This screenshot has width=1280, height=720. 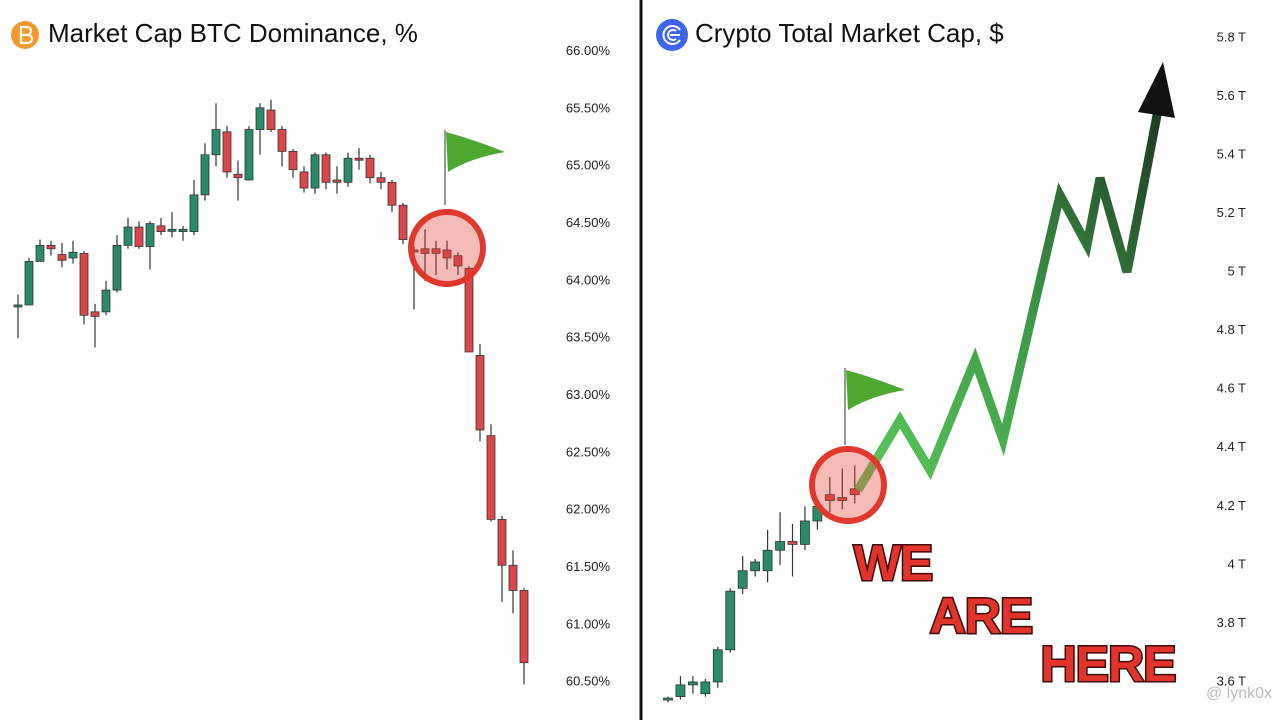 I want to click on y-tick-label: 65.50%, so click(x=588, y=107).